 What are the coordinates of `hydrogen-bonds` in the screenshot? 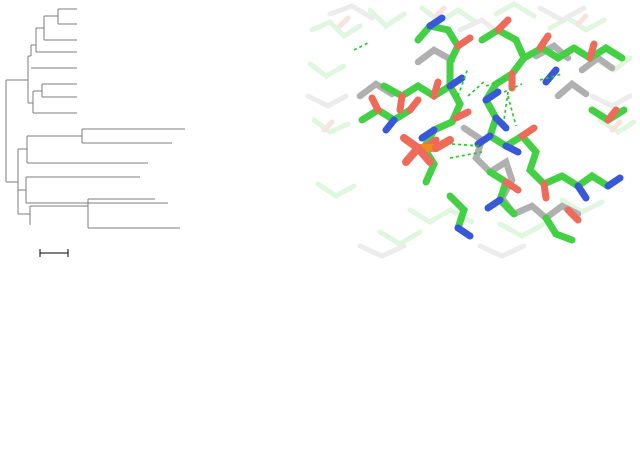 It's located at (458, 100).